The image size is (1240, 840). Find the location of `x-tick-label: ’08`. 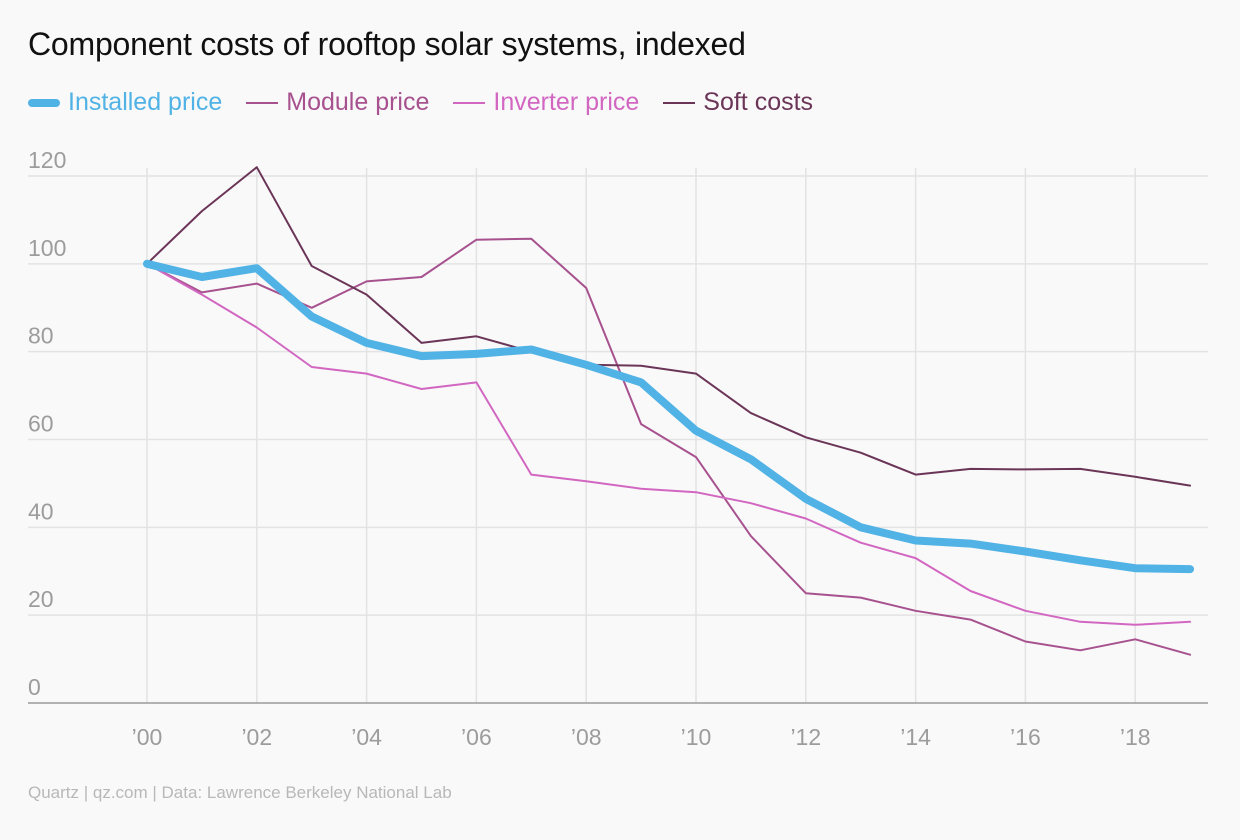

x-tick-label: ’08 is located at coordinates (586, 737).